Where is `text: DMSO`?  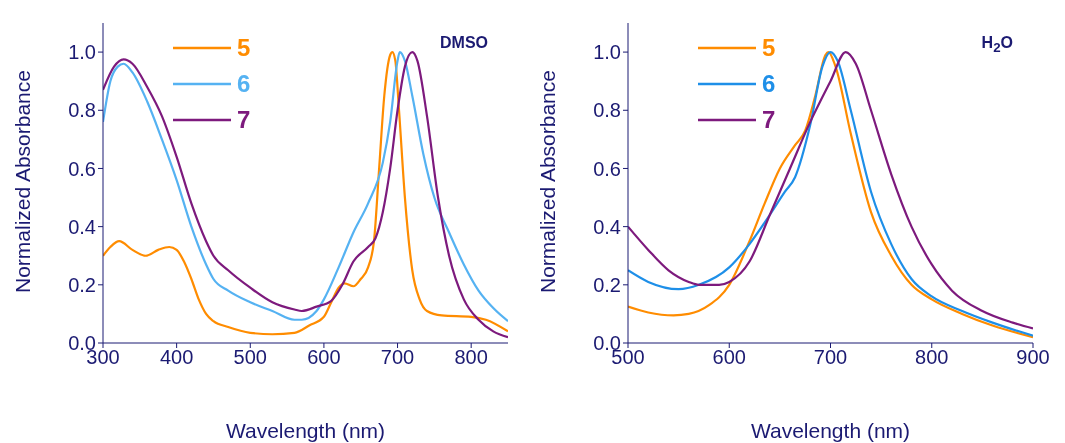
text: DMSO is located at coordinates (464, 43).